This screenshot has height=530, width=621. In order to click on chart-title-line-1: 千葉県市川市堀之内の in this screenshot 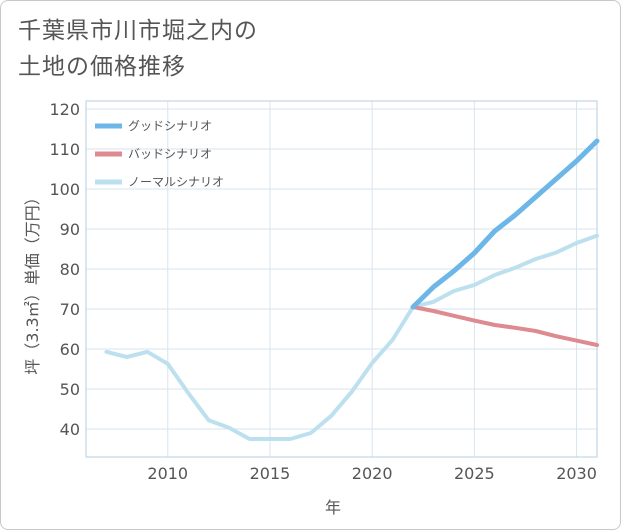, I will do `click(138, 31)`.